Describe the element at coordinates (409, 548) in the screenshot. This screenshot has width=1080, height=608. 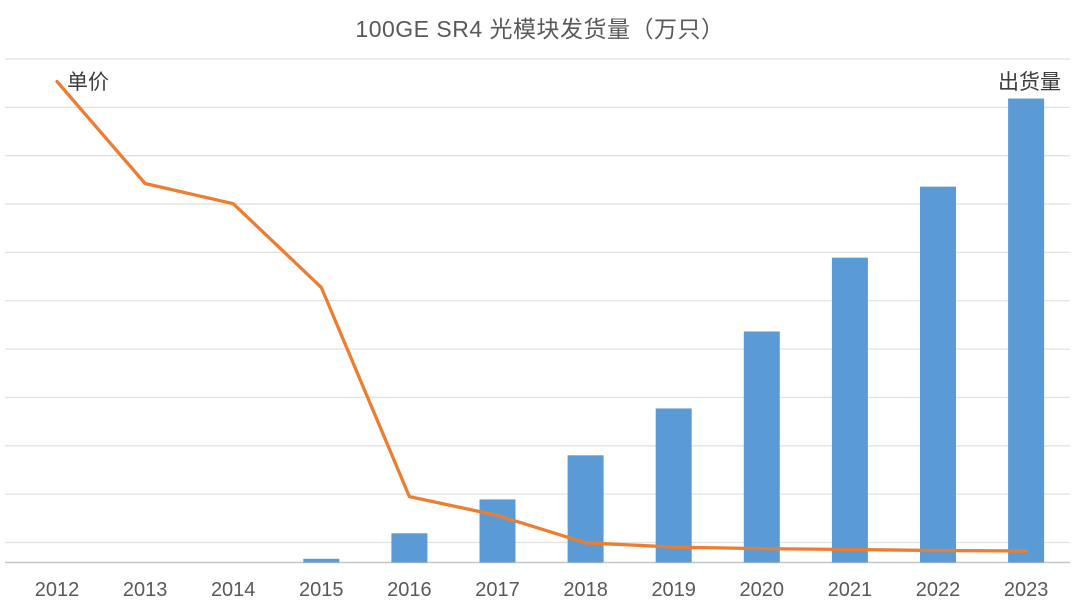
I see `bar-2016` at that location.